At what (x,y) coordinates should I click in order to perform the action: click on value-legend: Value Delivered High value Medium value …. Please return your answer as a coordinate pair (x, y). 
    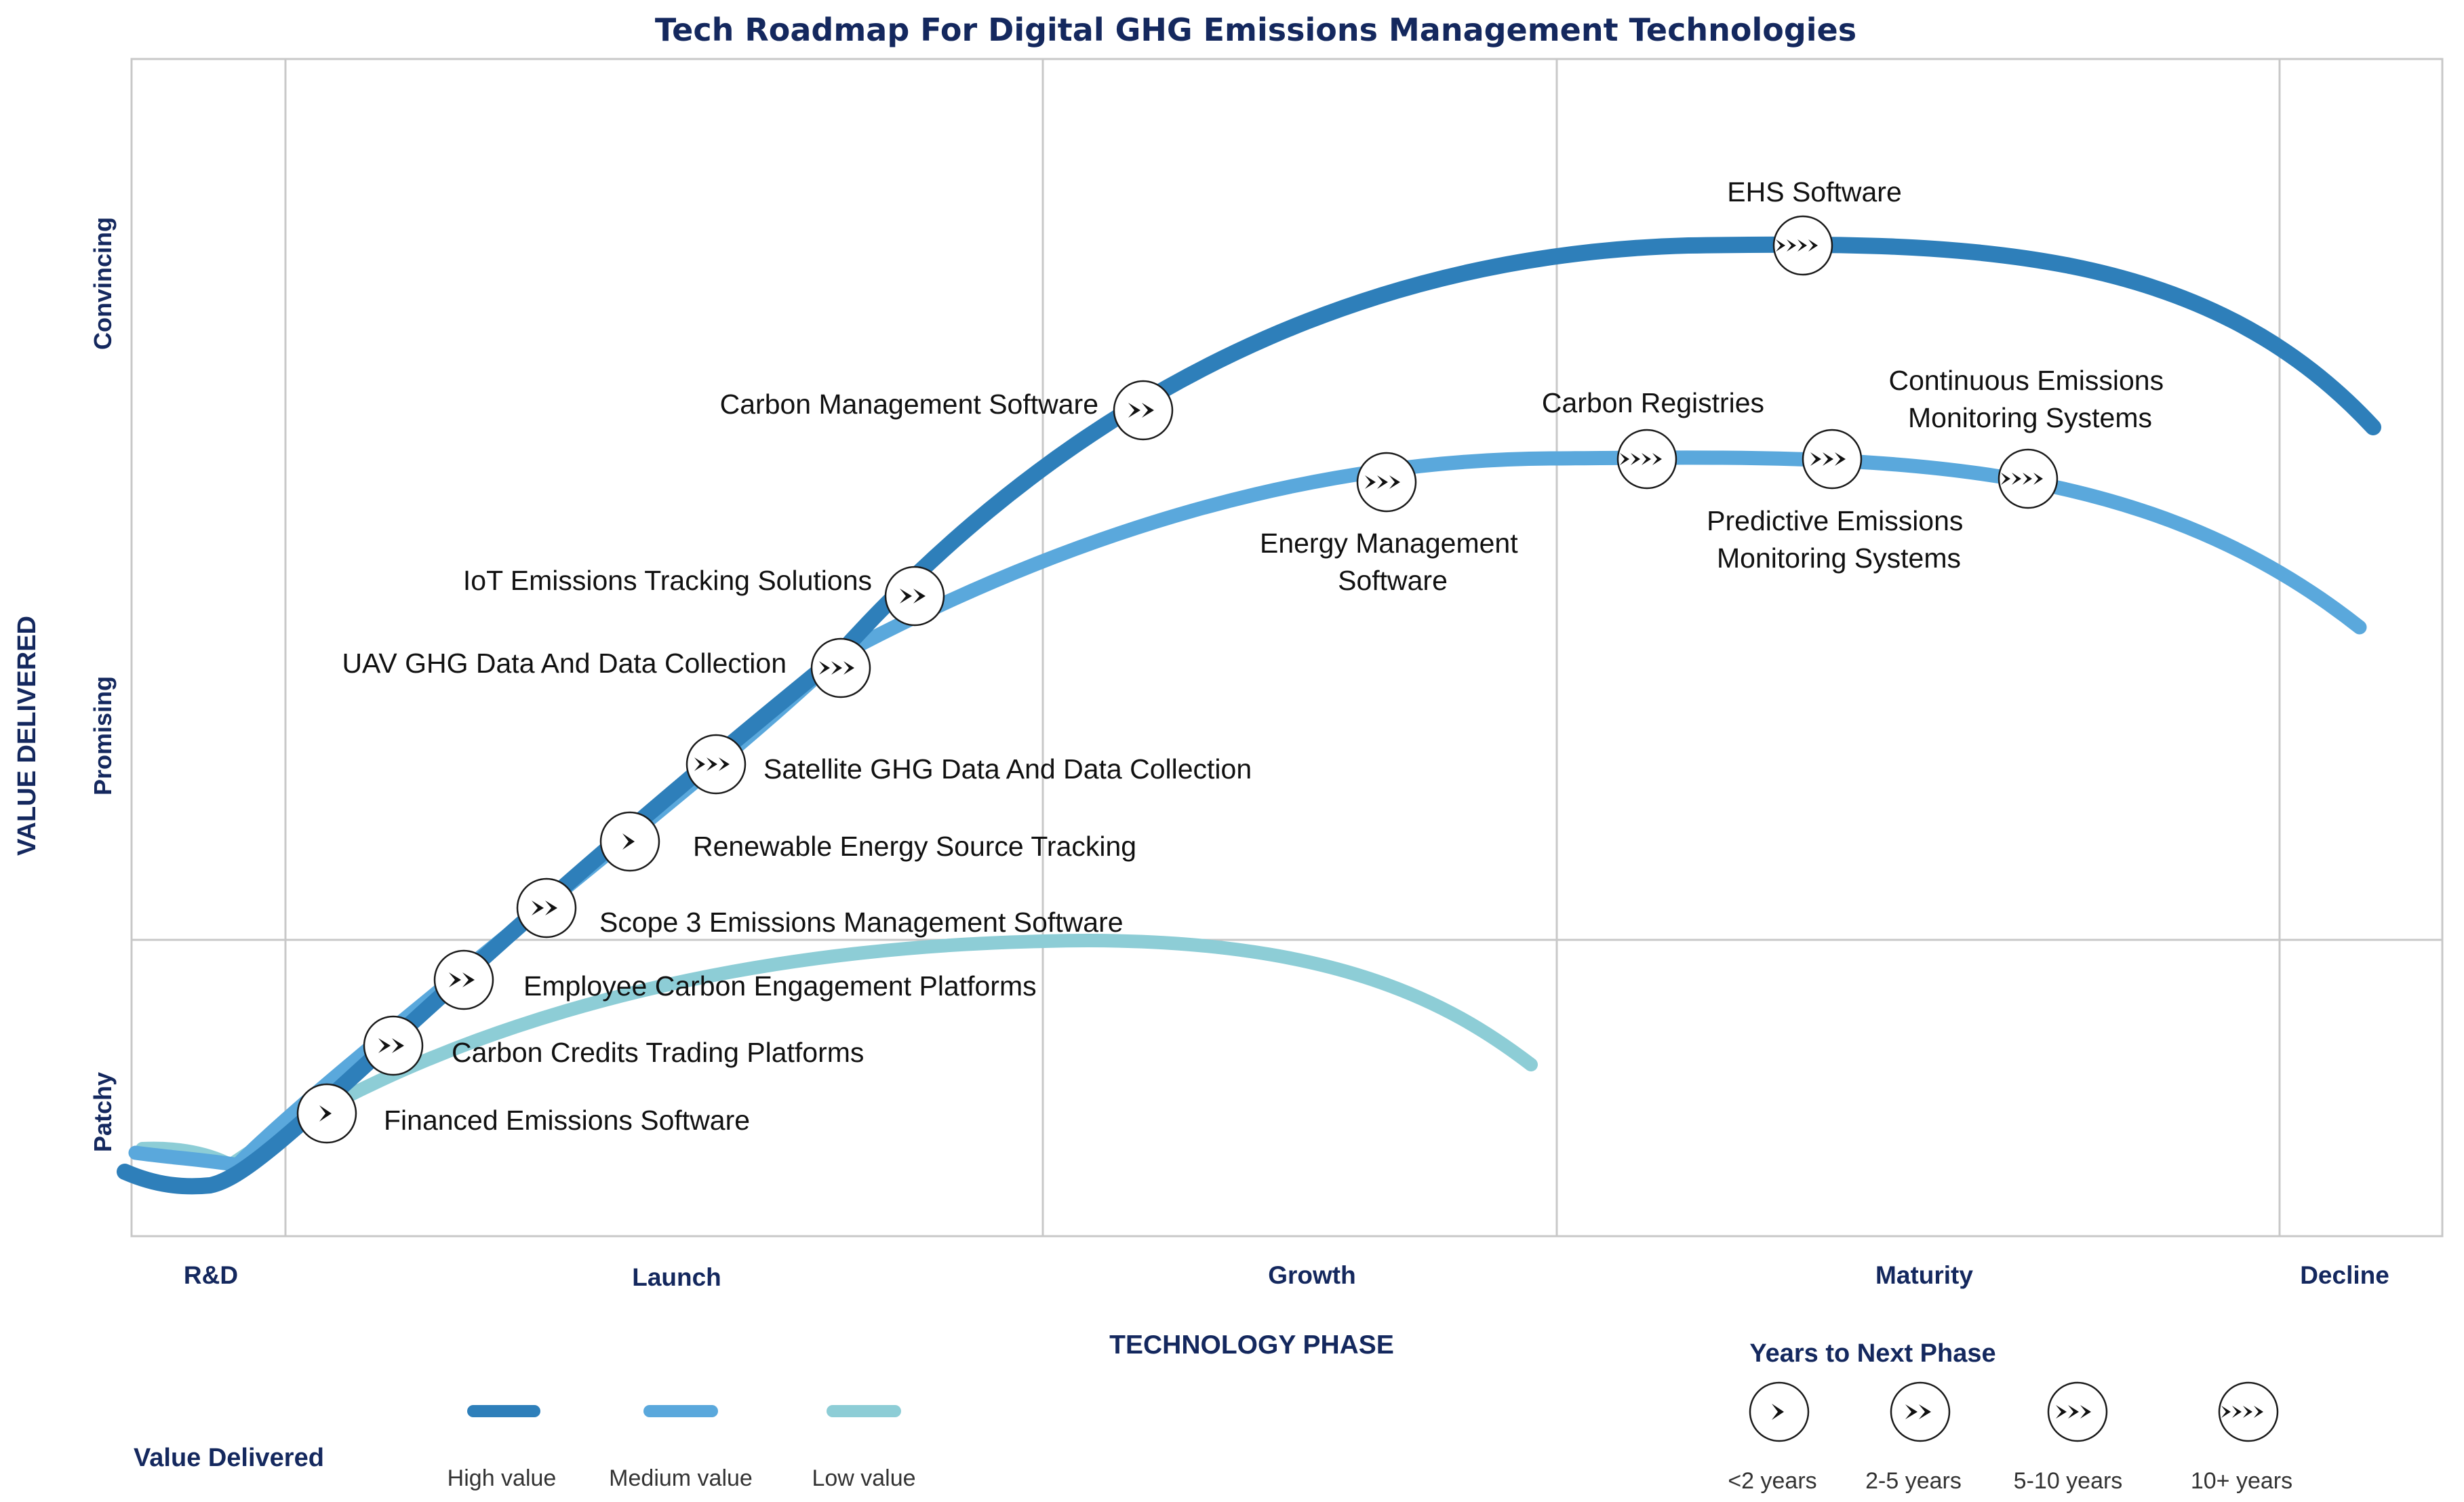
    Looking at the image, I should click on (525, 1448).